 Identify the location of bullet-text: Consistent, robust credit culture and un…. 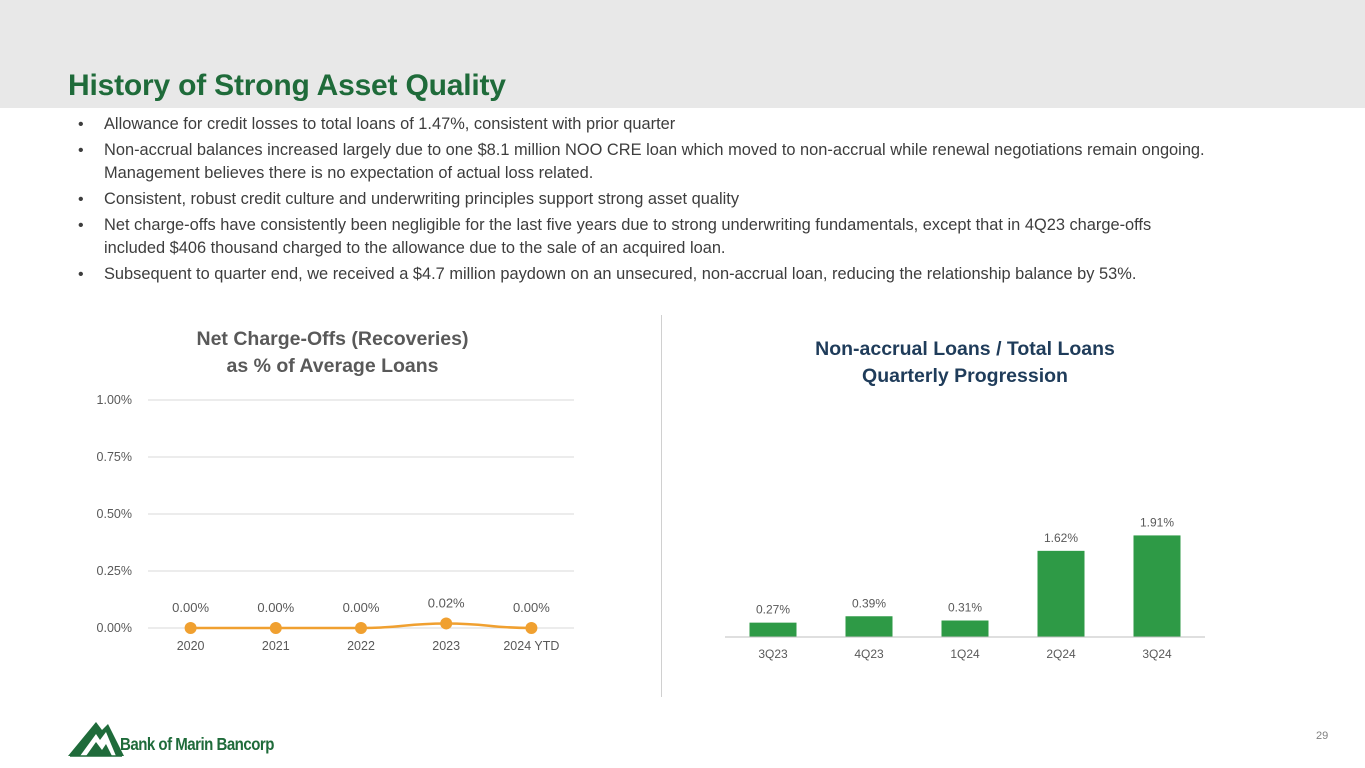
(422, 199).